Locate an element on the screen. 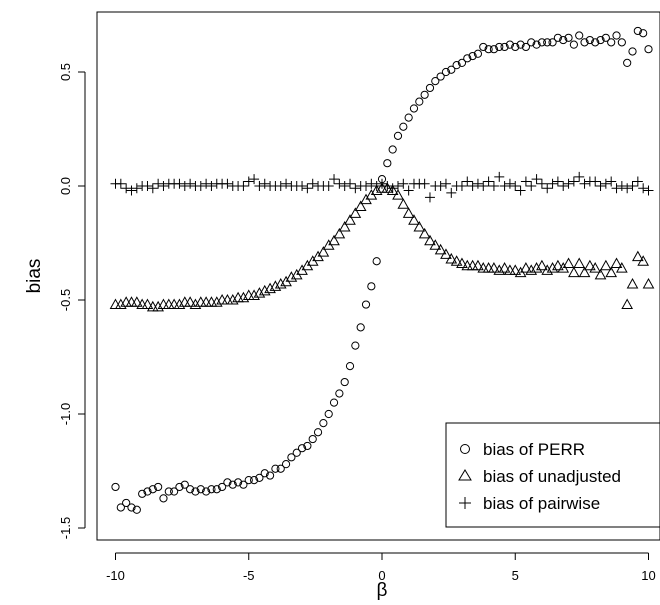 The height and width of the screenshot is (605, 660). y-tick-label: -1.0 is located at coordinates (65, 414).